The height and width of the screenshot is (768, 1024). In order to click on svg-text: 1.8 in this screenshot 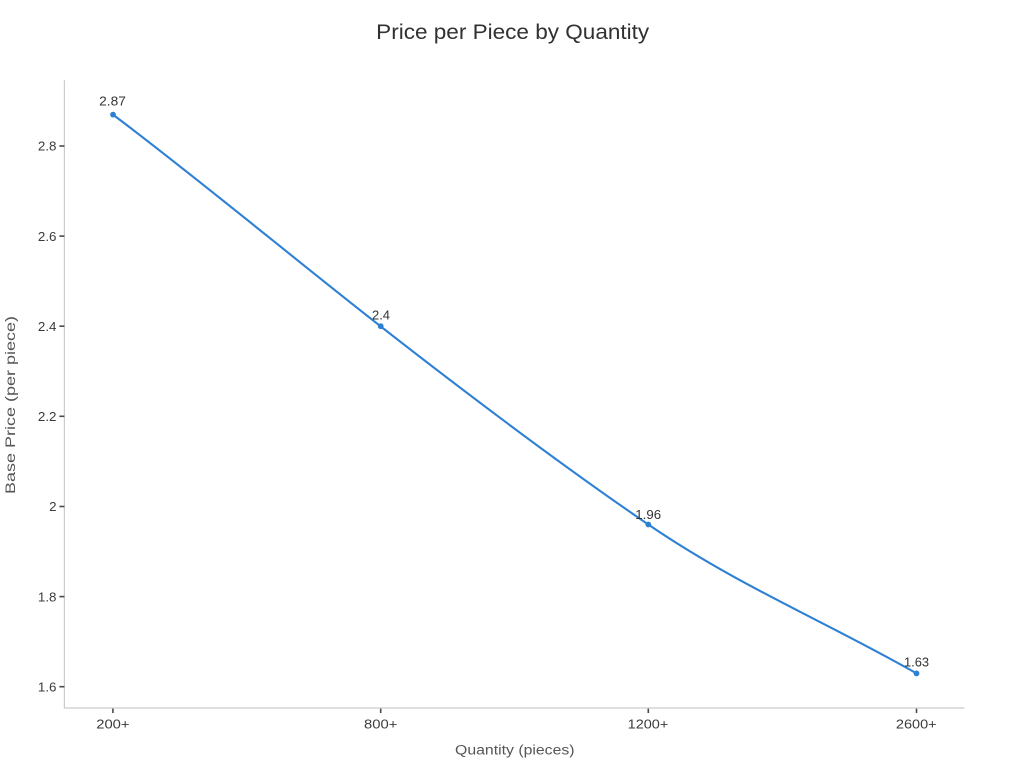, I will do `click(47, 596)`.